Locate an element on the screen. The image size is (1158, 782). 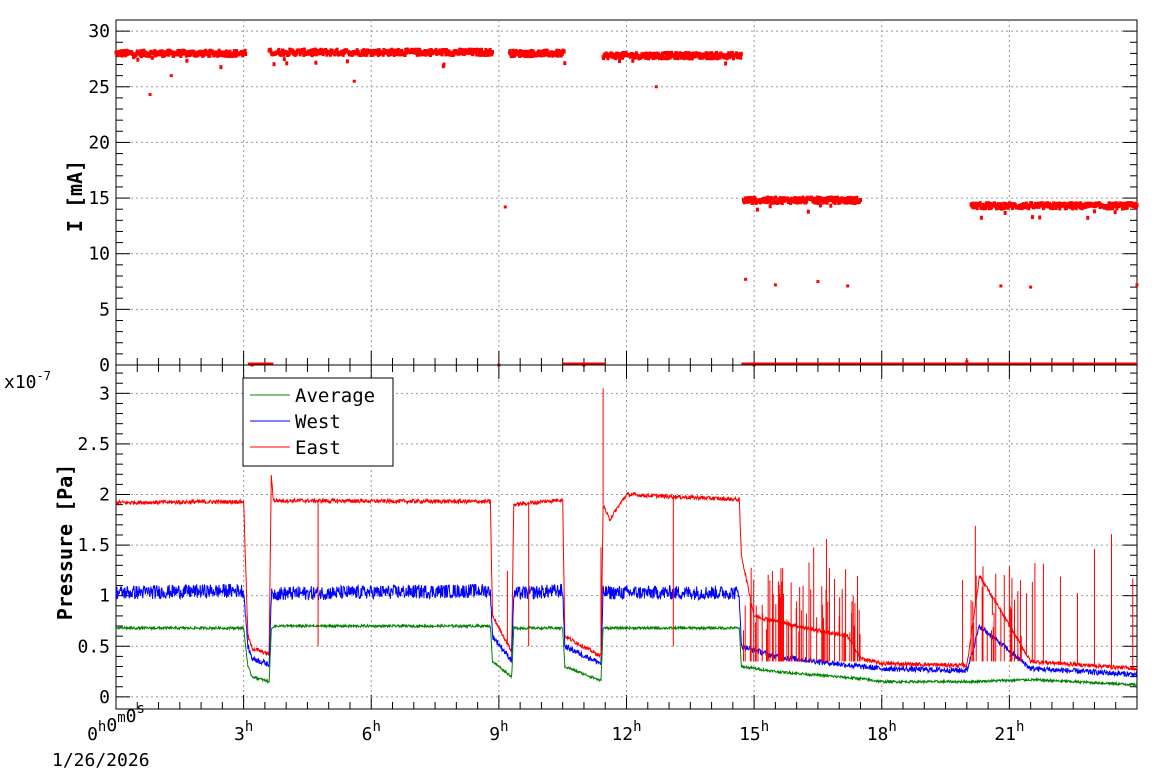
legend-box is located at coordinates (318, 422).